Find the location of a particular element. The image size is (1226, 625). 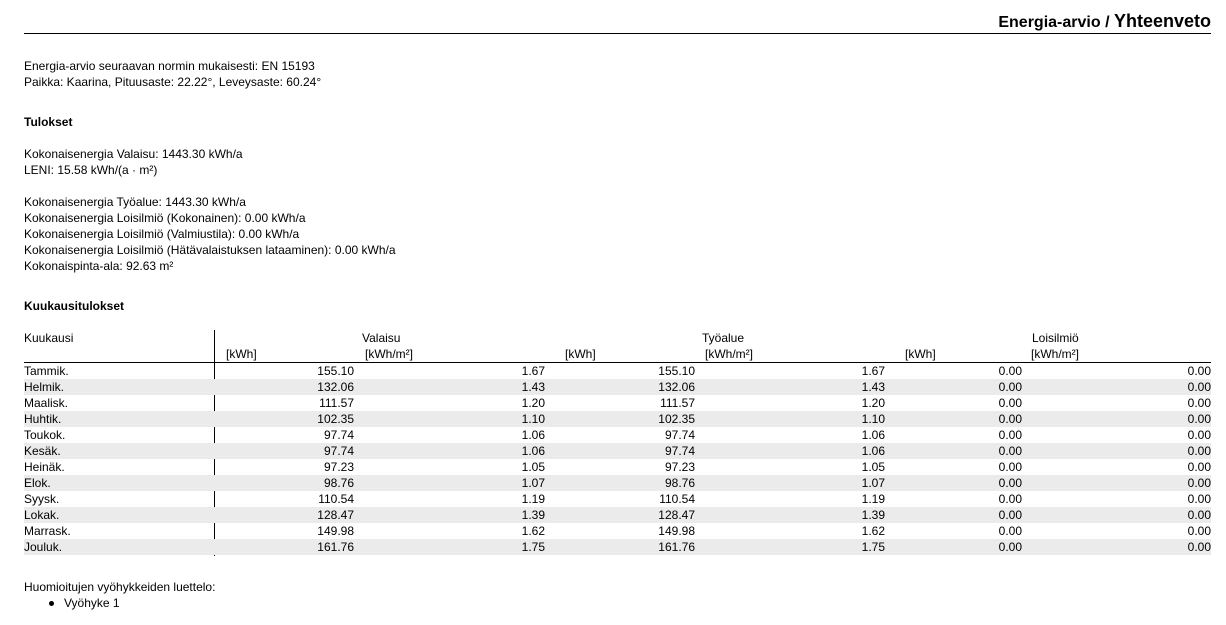

cell-lighting-kwh-m2: 1.62 is located at coordinates (533, 531).